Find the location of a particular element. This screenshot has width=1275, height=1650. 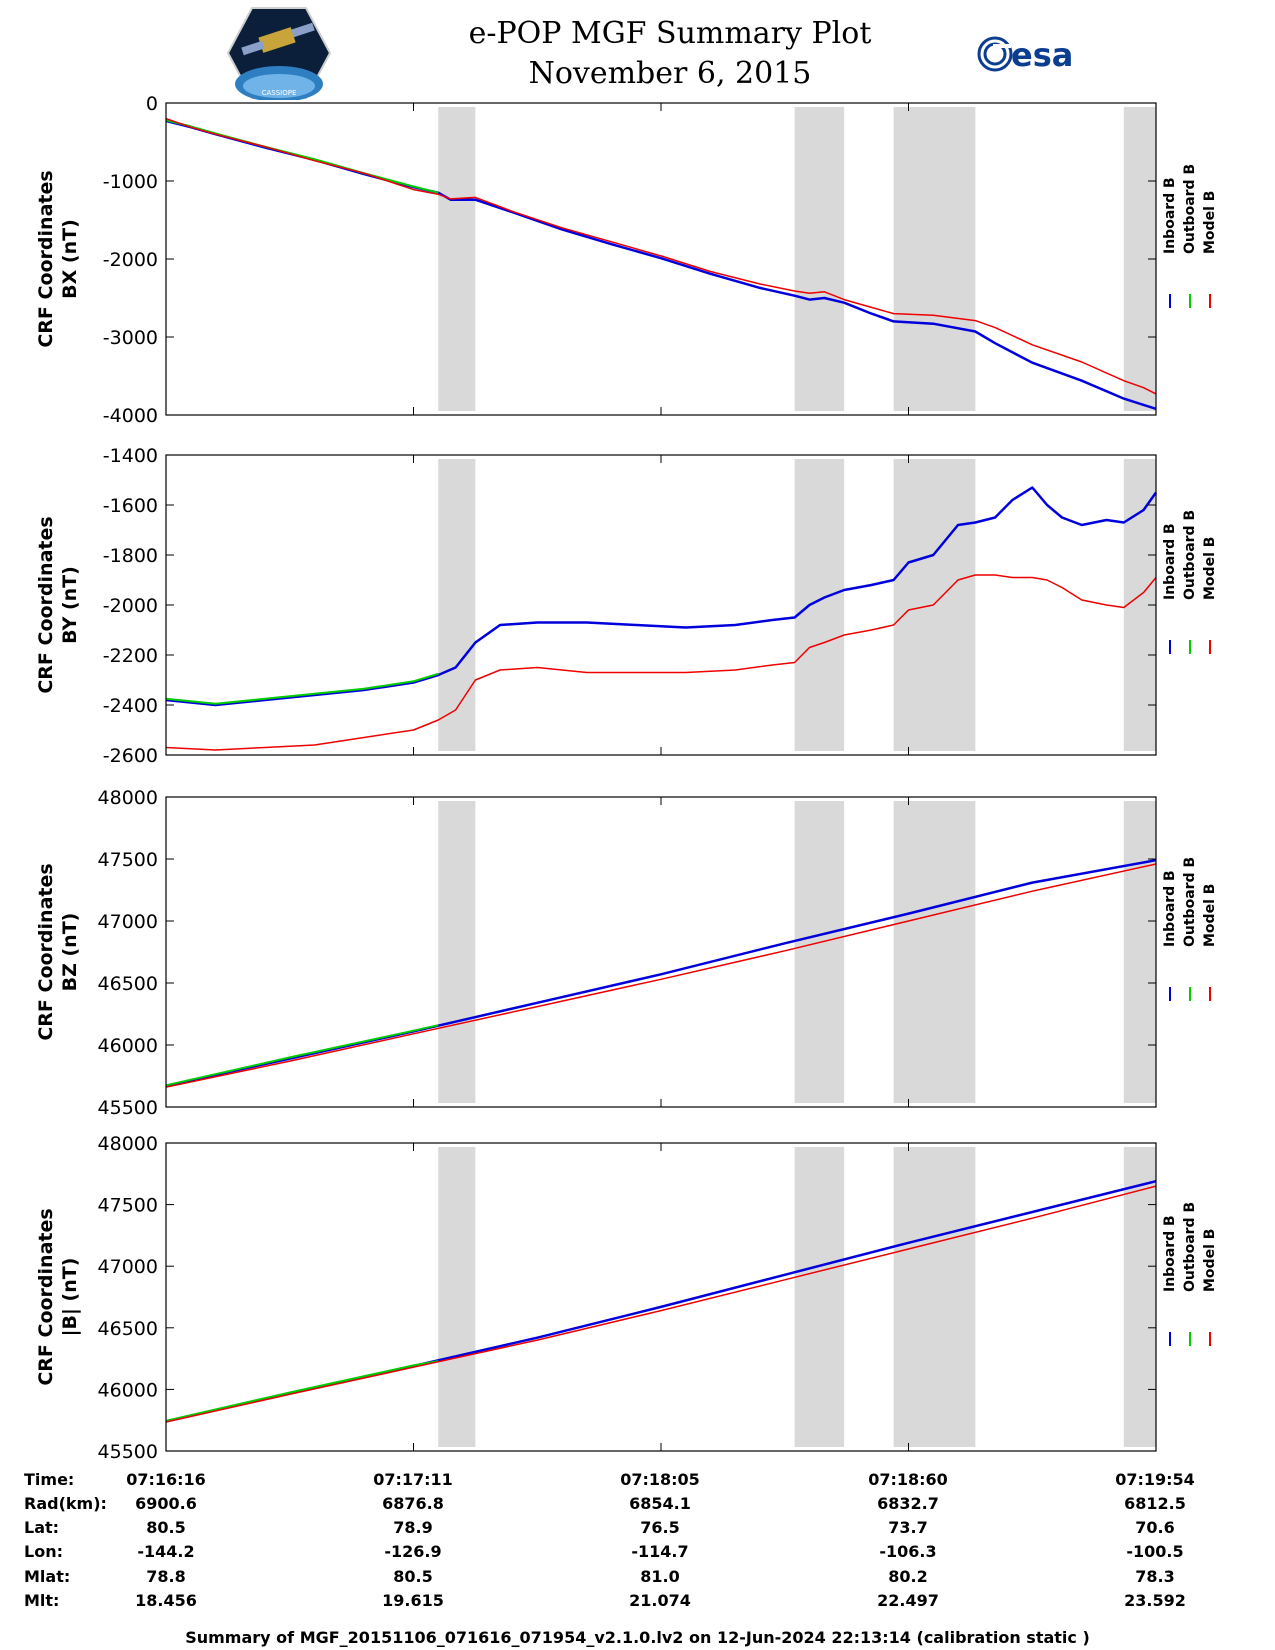

solar-panel-right is located at coordinates (303, 30).